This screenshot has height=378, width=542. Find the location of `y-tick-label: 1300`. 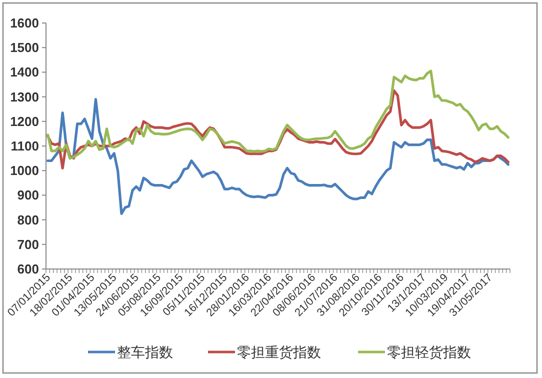

y-tick-label: 1300 is located at coordinates (24, 96).